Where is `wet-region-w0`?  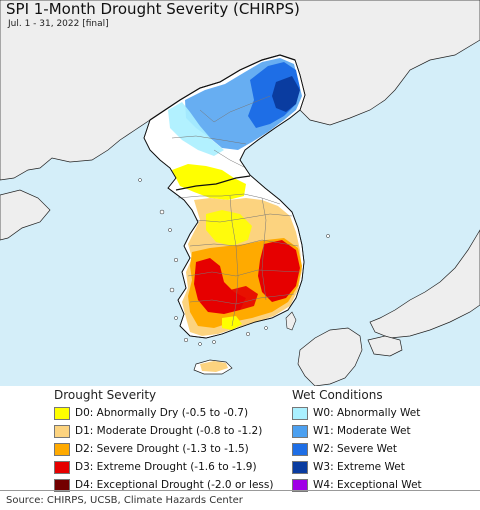 wet-region-w0 is located at coordinates (196, 129).